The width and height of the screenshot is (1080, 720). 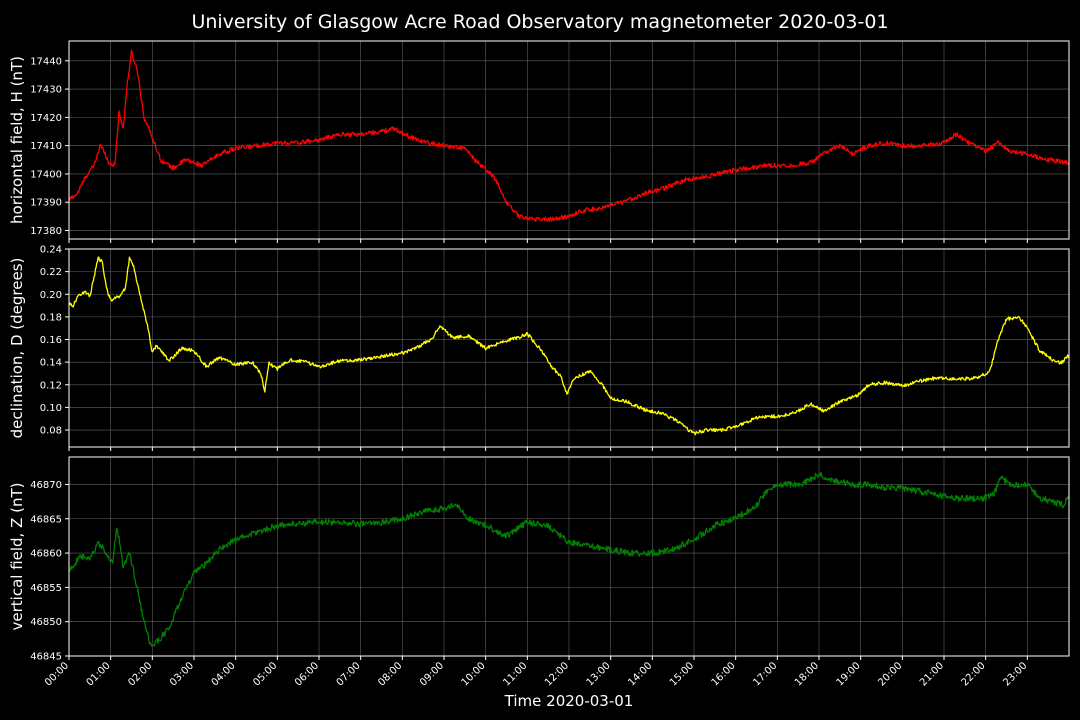 I want to click on vertical-field-ytick-label: 46845, so click(x=46, y=657).